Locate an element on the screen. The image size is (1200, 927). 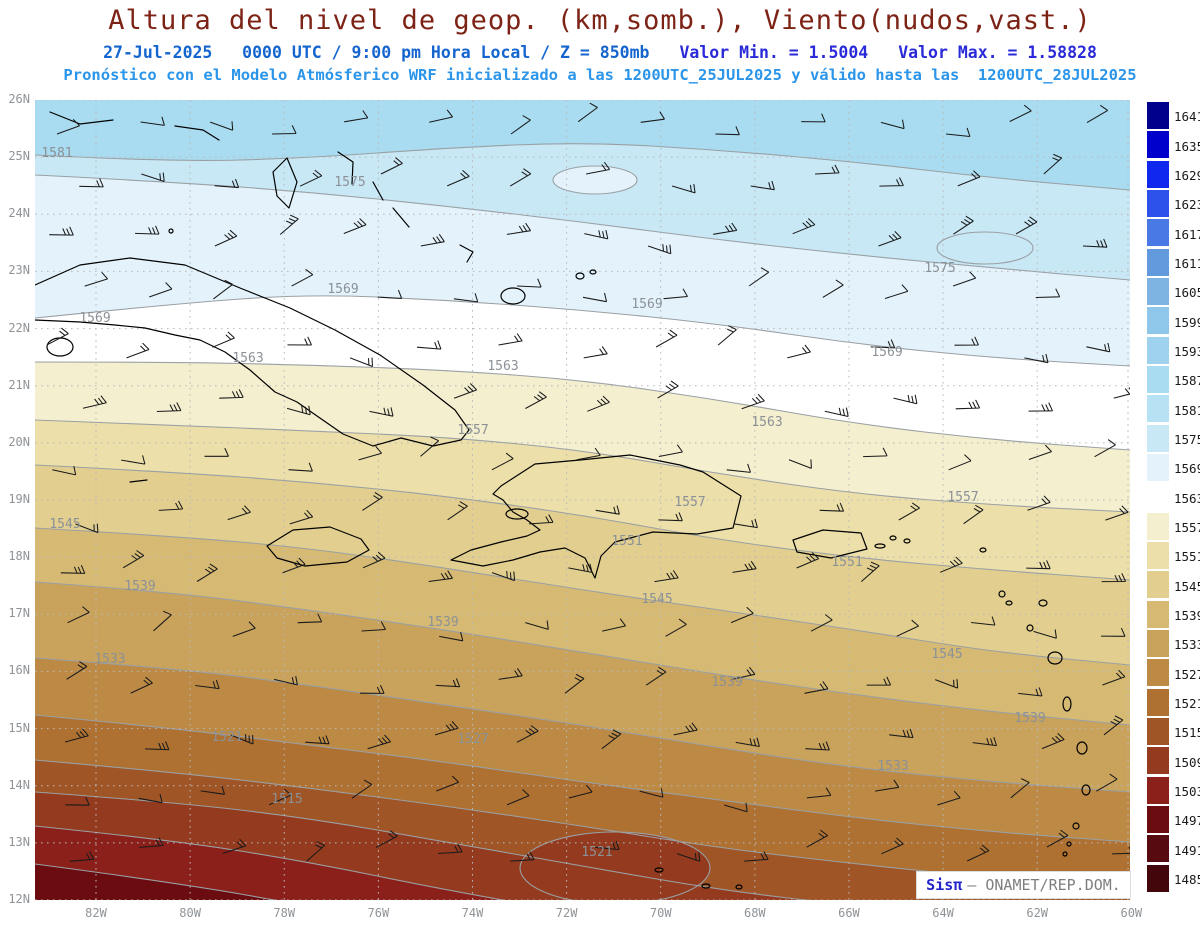
colorbar-label: 1497 is located at coordinates (1187, 821).